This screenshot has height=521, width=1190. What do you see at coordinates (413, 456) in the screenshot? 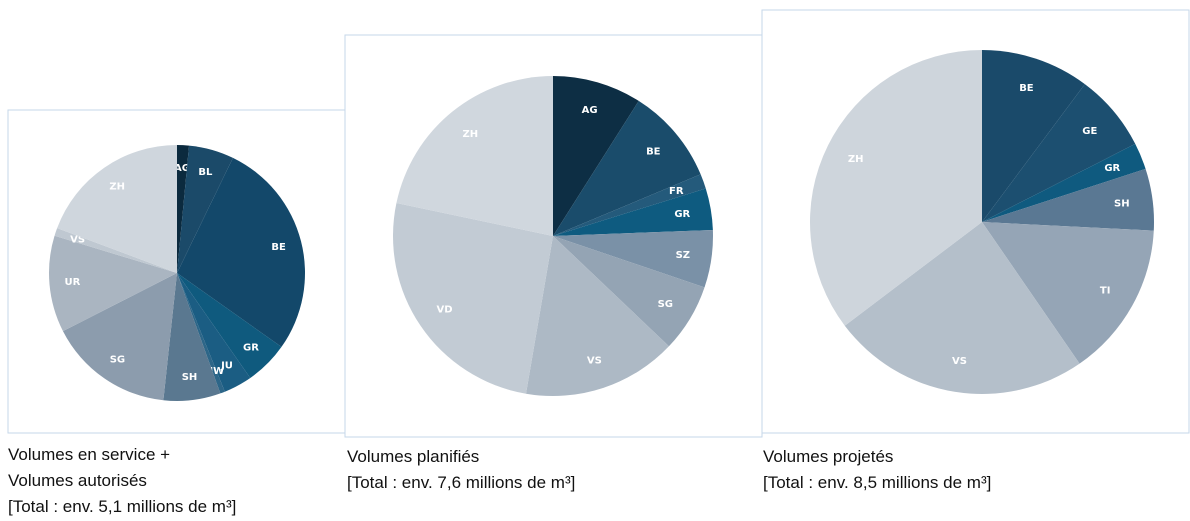
I see `caption: Volumes planifiés` at bounding box center [413, 456].